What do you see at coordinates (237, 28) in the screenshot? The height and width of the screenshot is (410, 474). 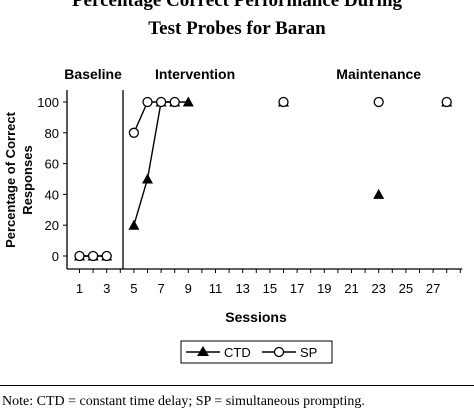 I see `chart-title-line2: Test Probes for Baran` at bounding box center [237, 28].